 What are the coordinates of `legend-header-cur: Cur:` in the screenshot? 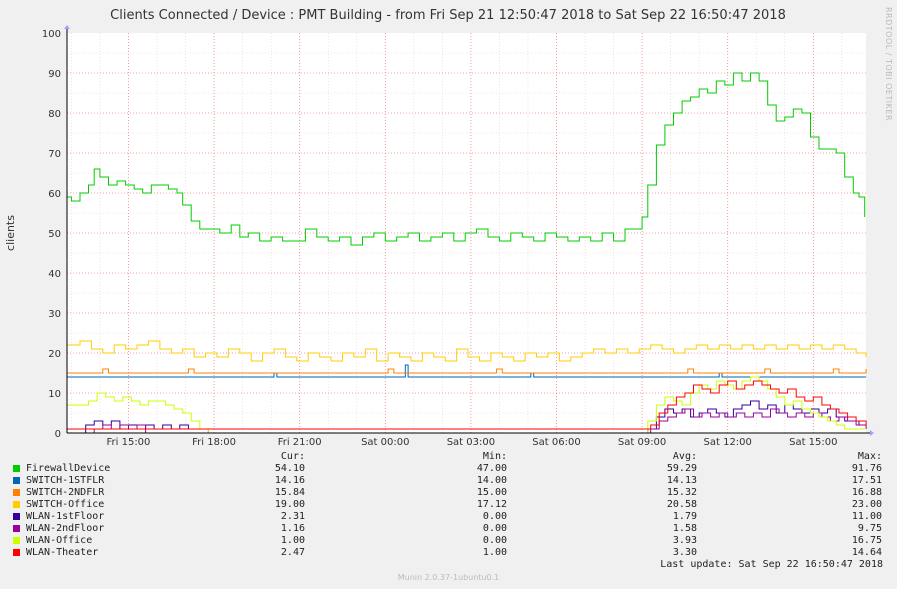 It's located at (293, 457).